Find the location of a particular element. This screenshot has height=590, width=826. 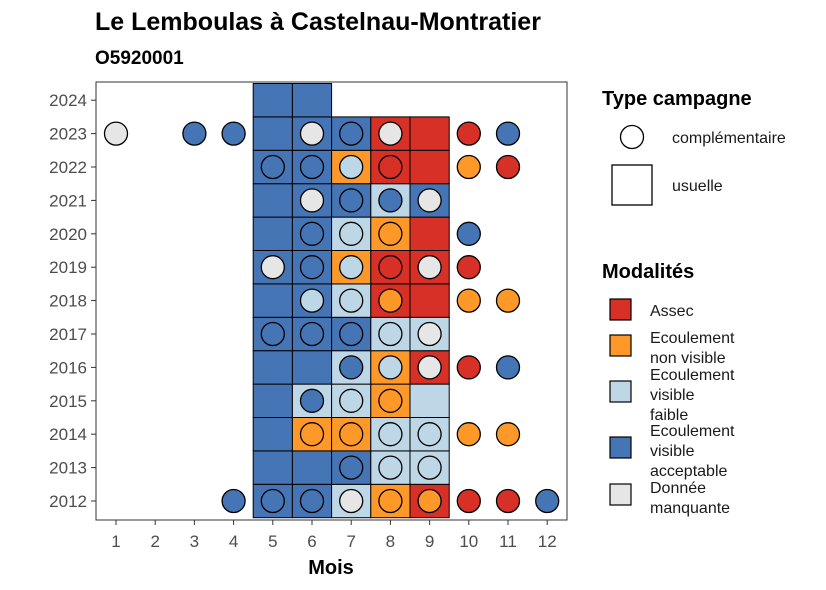

legend-type-title: Type campagne is located at coordinates (677, 99).